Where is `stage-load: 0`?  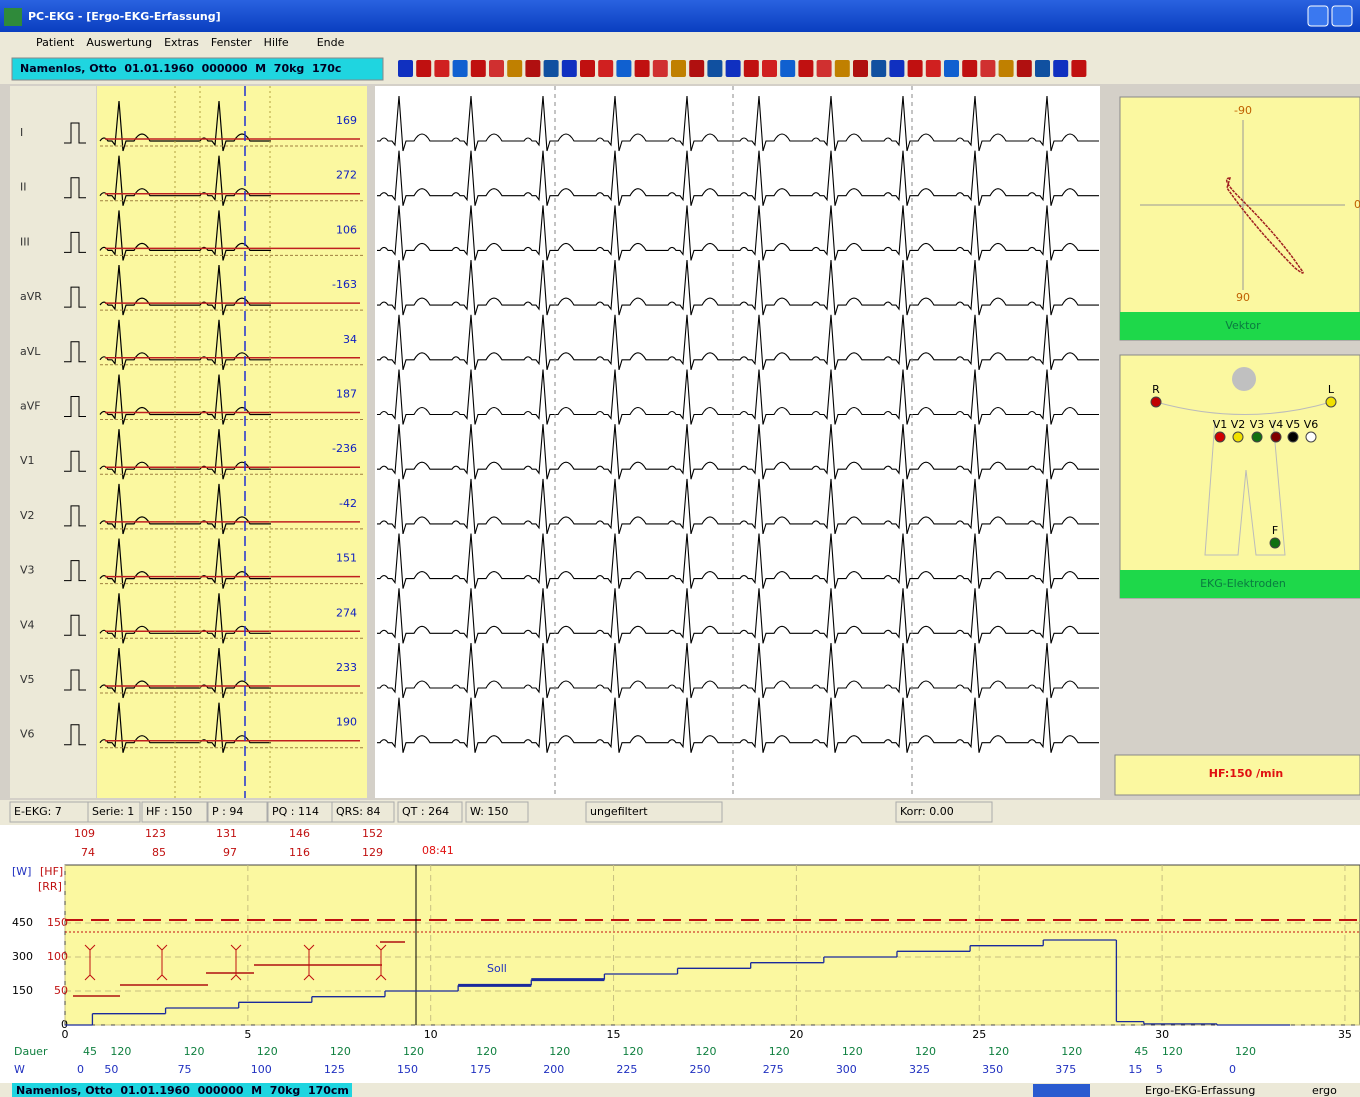
stage-load: 0 is located at coordinates (1232, 1069).